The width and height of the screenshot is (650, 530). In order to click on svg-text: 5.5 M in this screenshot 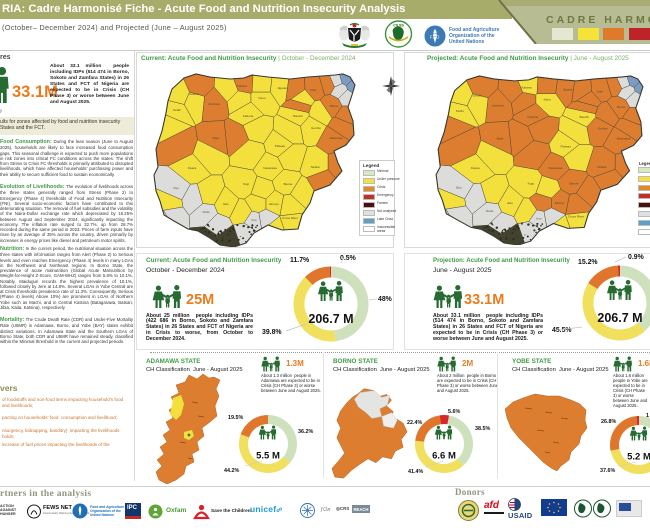, I will do `click(268, 456)`.